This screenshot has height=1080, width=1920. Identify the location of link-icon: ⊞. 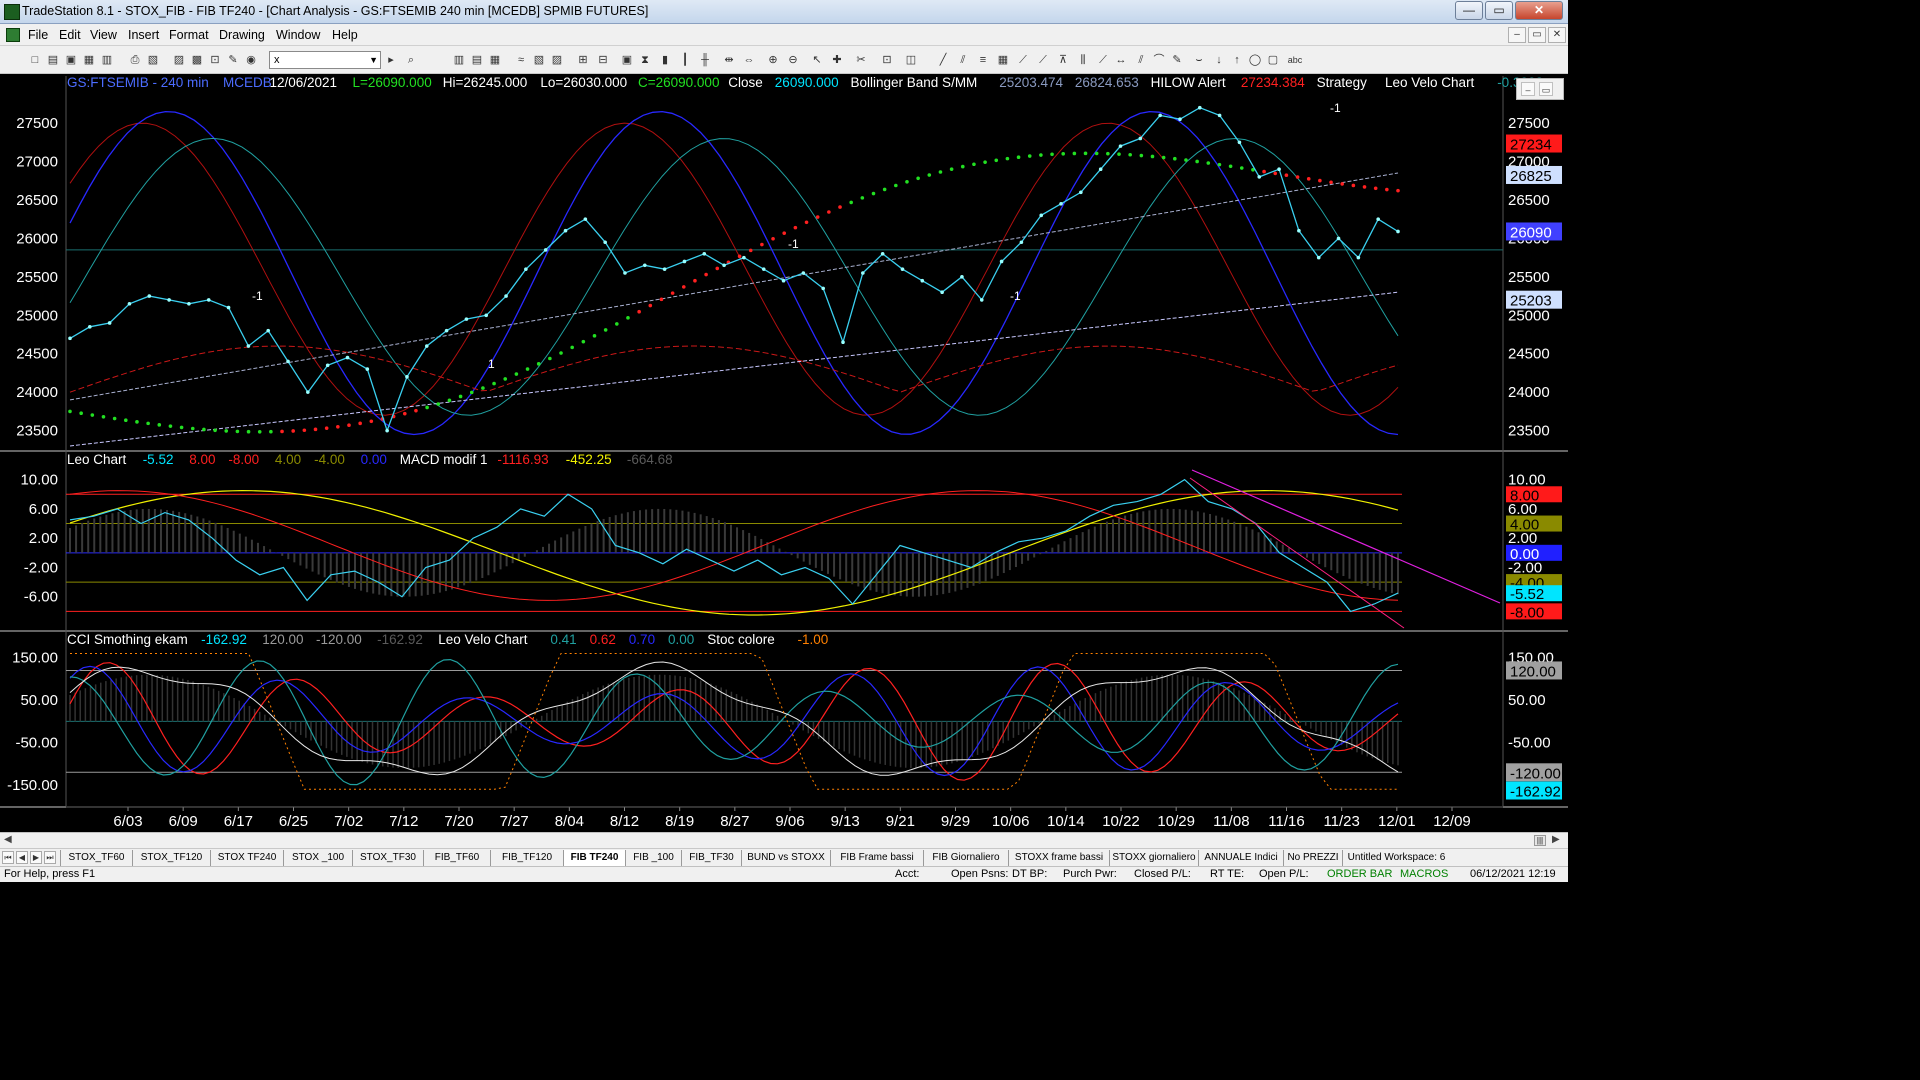
(583, 60).